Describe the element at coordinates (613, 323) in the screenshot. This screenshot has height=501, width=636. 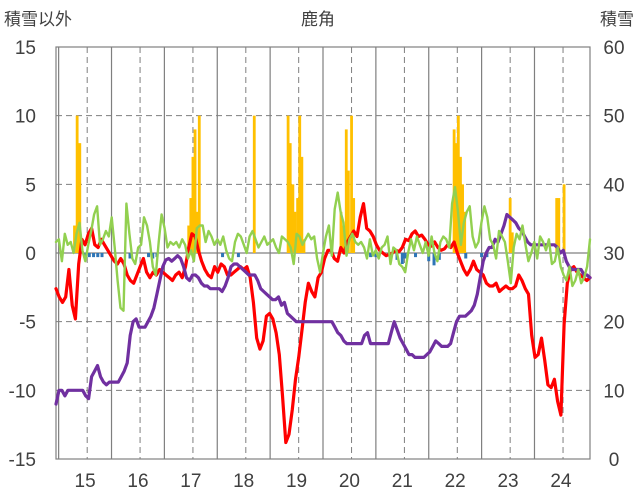
I see `y-tick-label-right: 20` at that location.